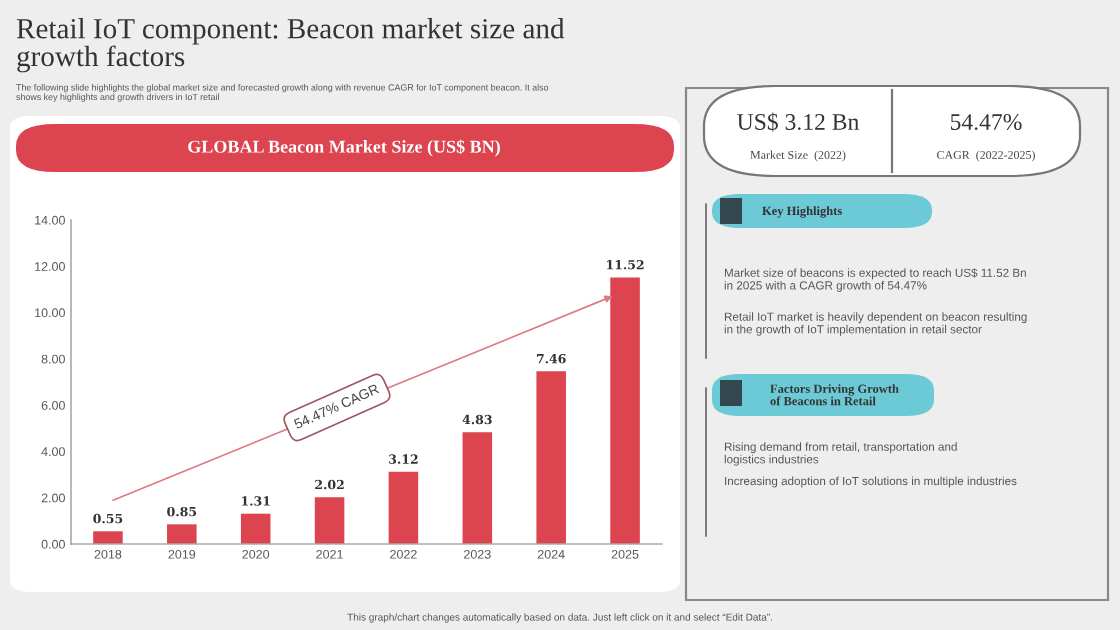 The image size is (1120, 630). What do you see at coordinates (290, 45) in the screenshot?
I see `chart-title: Retail IoT component: Beacon market size and growth factors` at bounding box center [290, 45].